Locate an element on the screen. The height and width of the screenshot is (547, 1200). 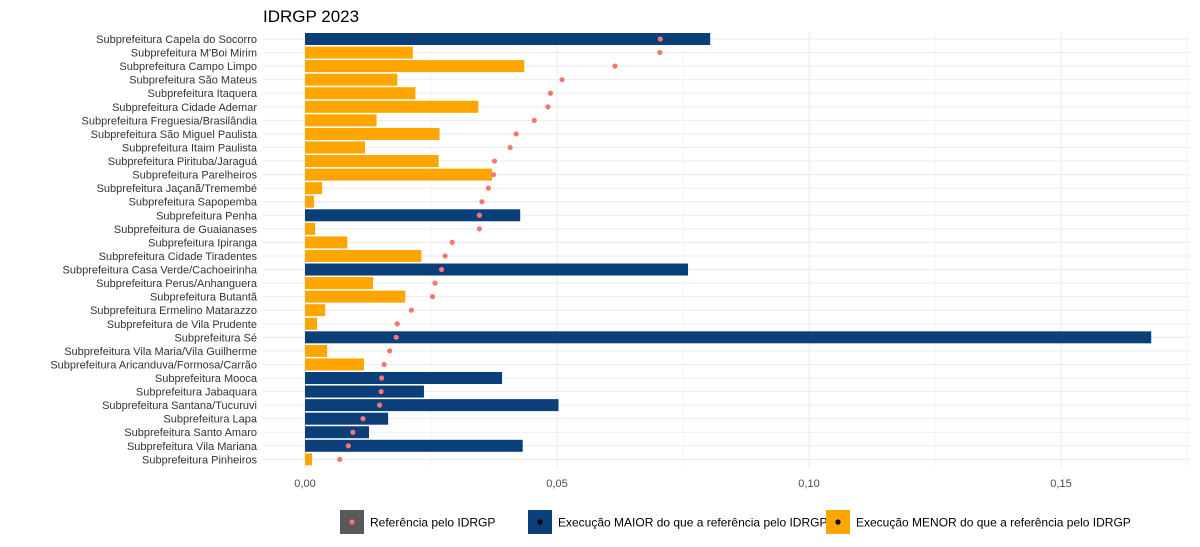
bar-subprefeitura-campo-limpo is located at coordinates (415, 66).